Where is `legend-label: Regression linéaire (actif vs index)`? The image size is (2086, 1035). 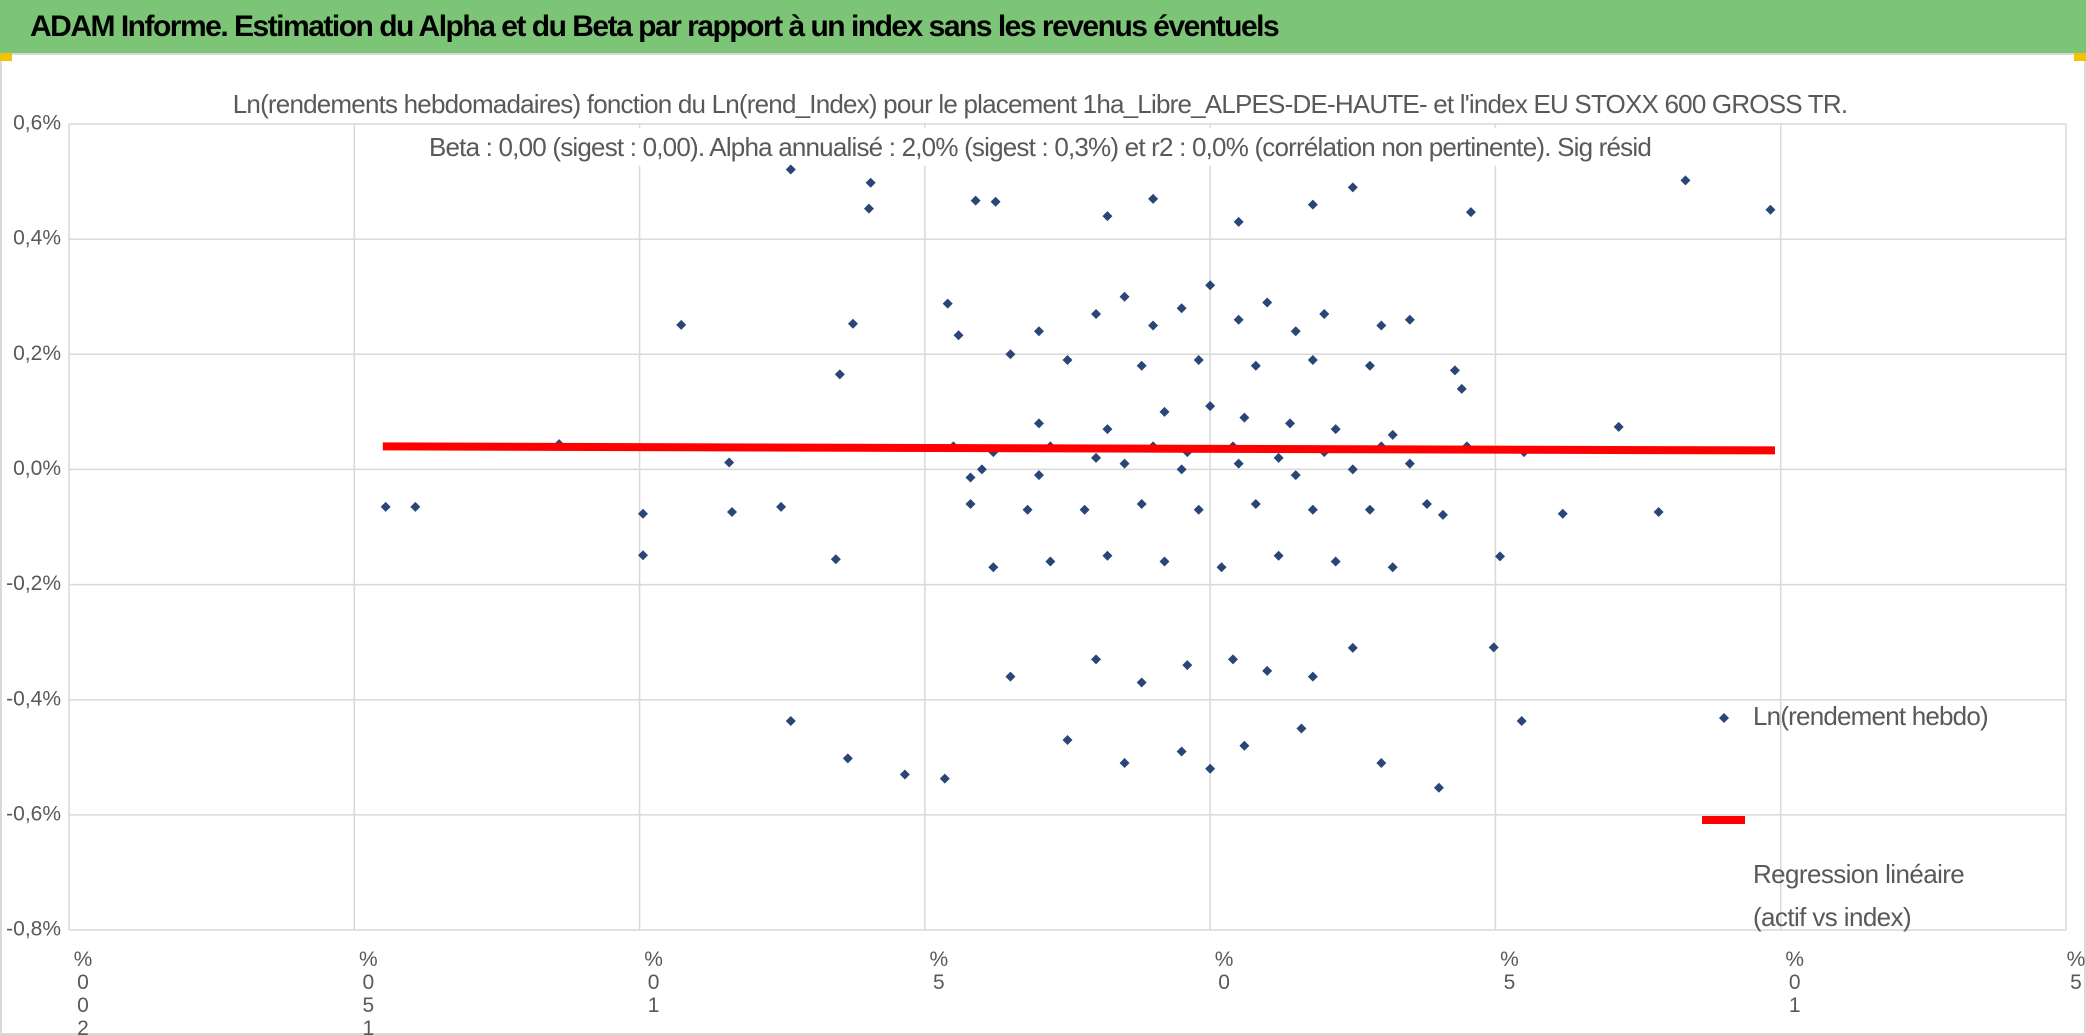 legend-label: Regression linéaire (actif vs index) is located at coordinates (1859, 895).